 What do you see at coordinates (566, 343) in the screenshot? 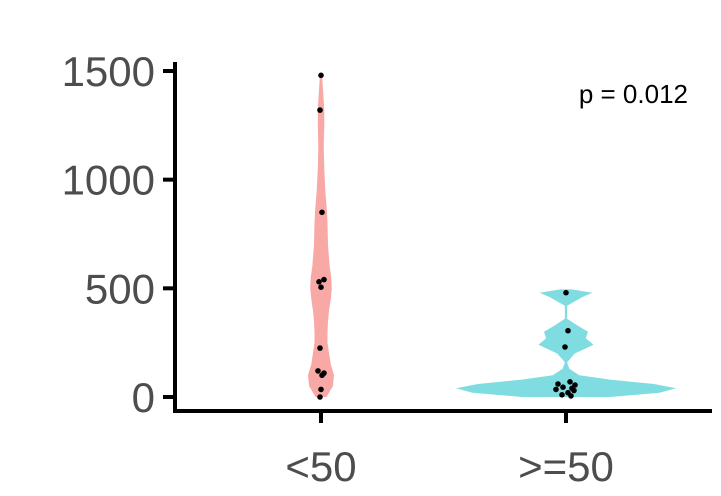
I see `violin-ge50` at bounding box center [566, 343].